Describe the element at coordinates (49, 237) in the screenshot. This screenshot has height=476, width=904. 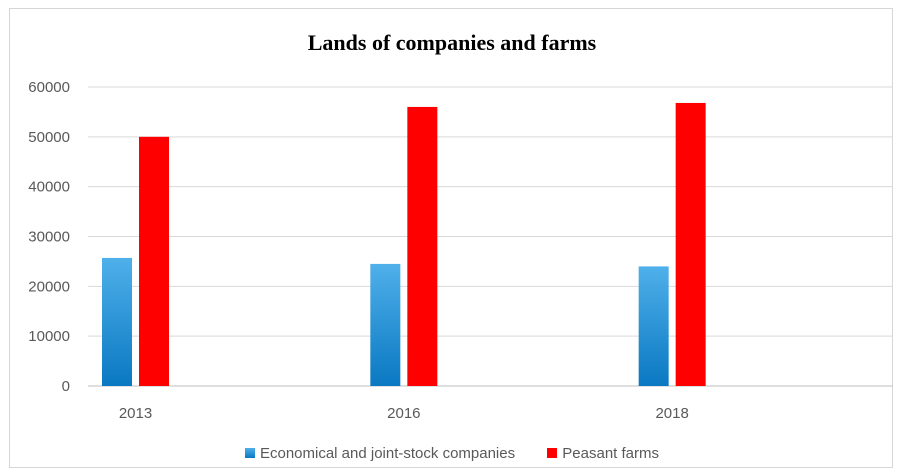
I see `y-tick-label: 30000` at that location.